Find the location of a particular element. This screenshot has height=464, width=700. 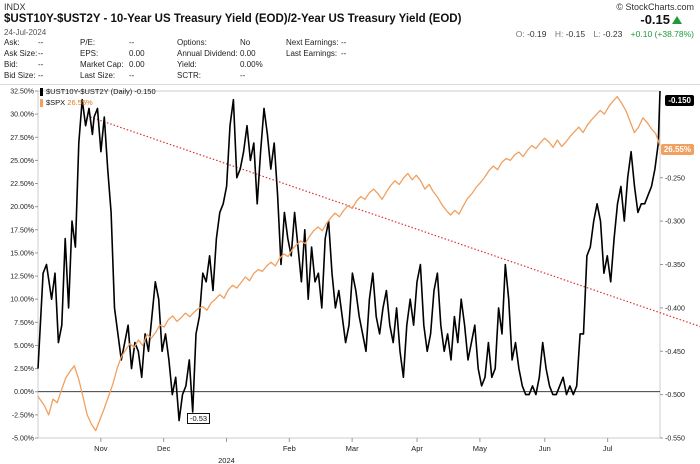

stat-label: Options: is located at coordinates (192, 42).